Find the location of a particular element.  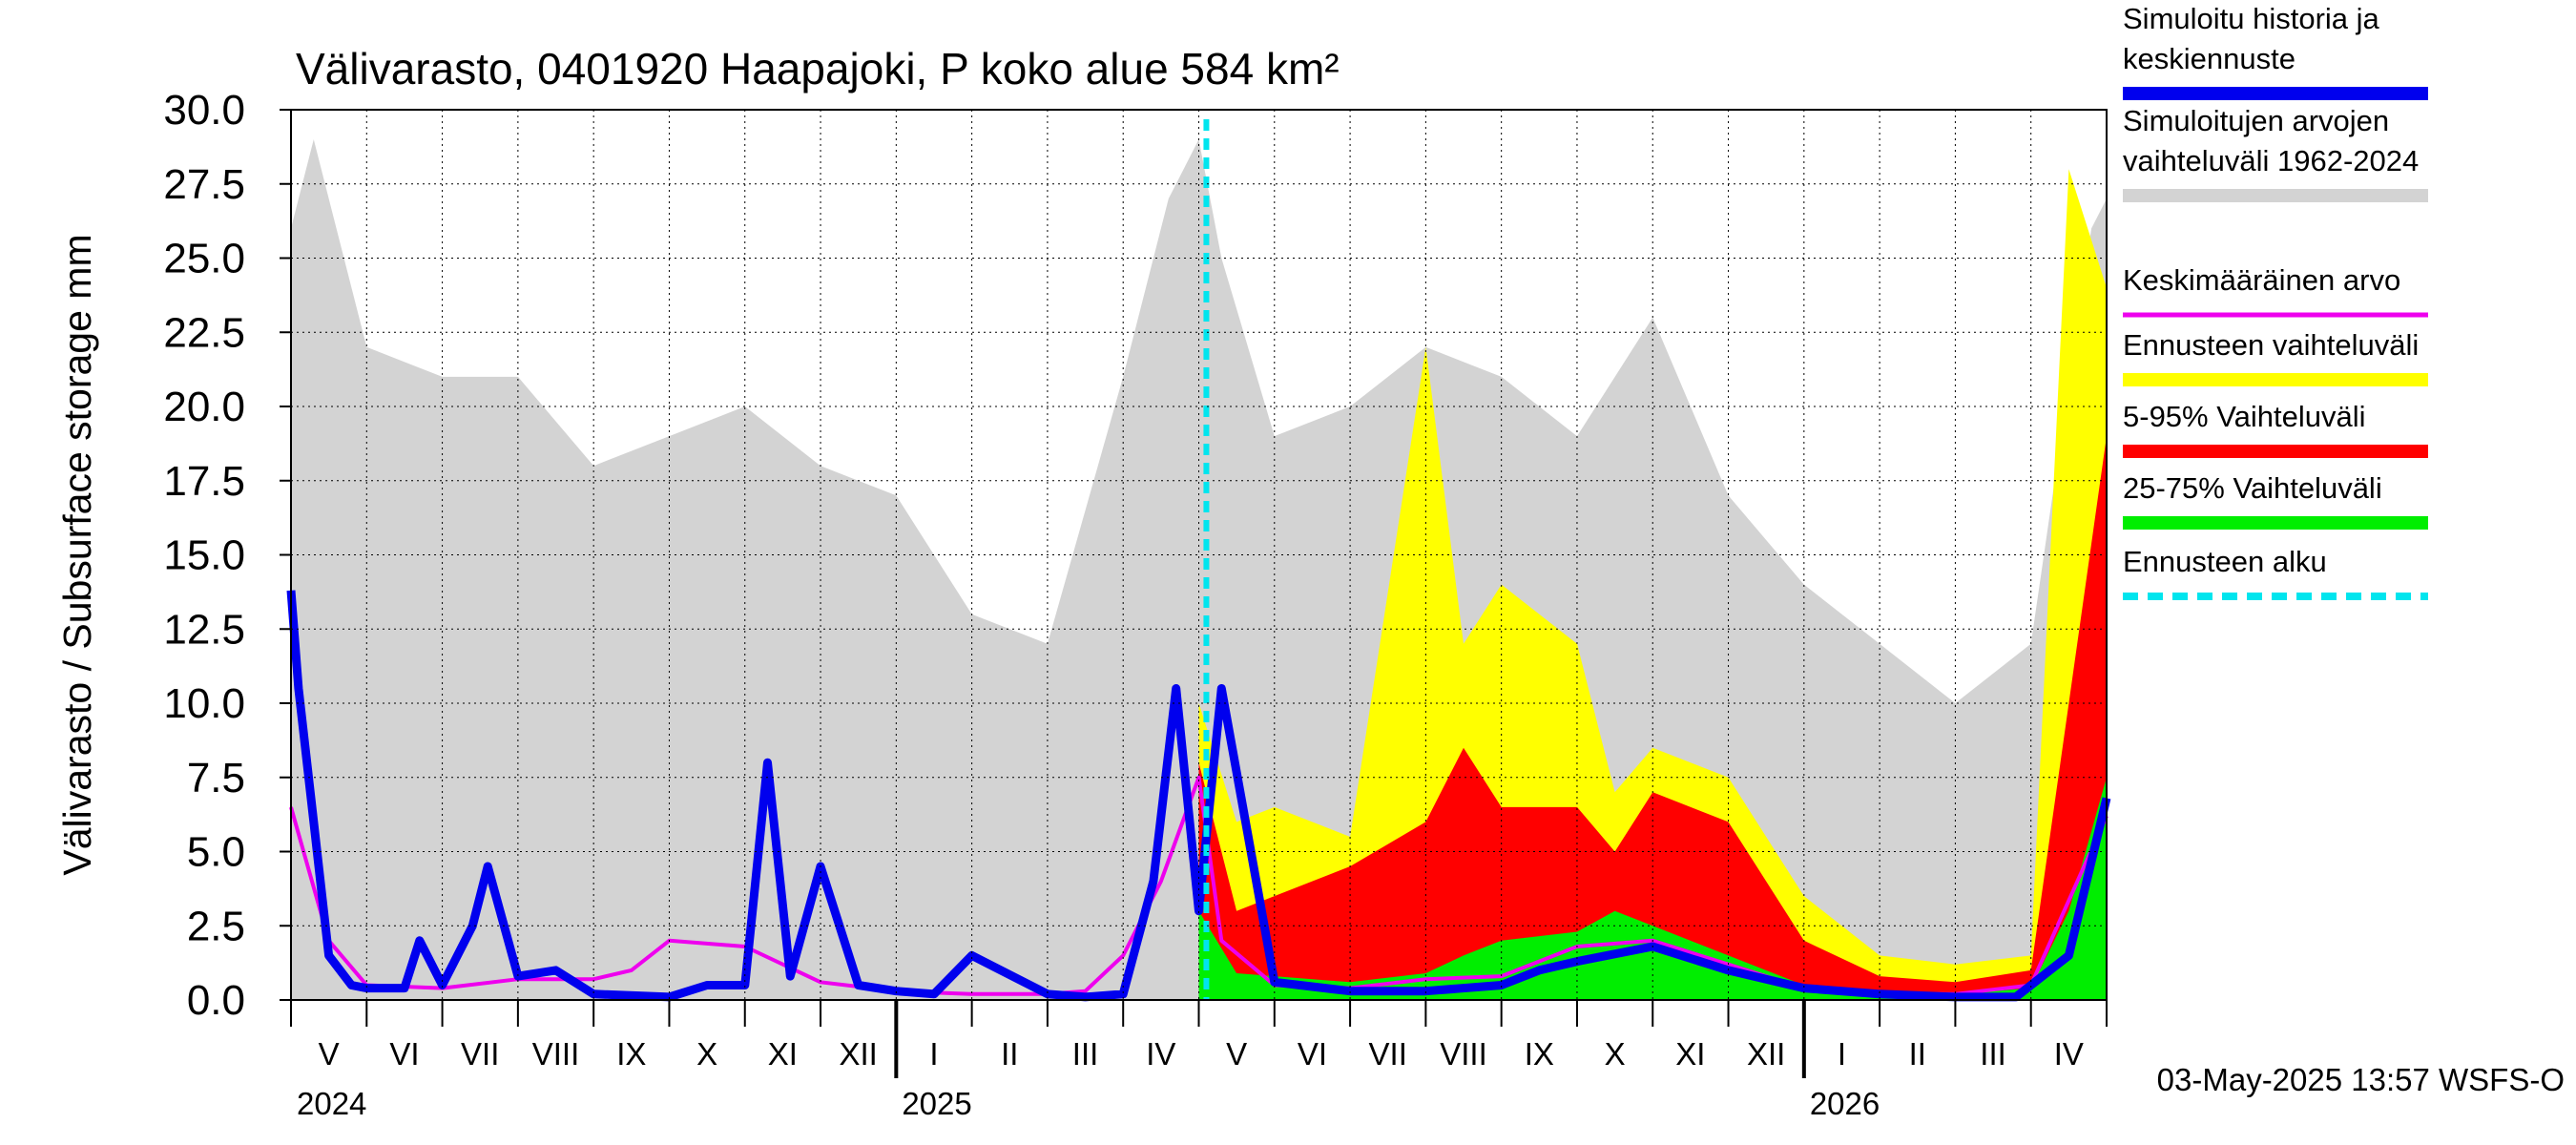

legend-item-ennusteen-vaihteluv-li: Ennusteen vaihteluväli is located at coordinates (2275, 357).